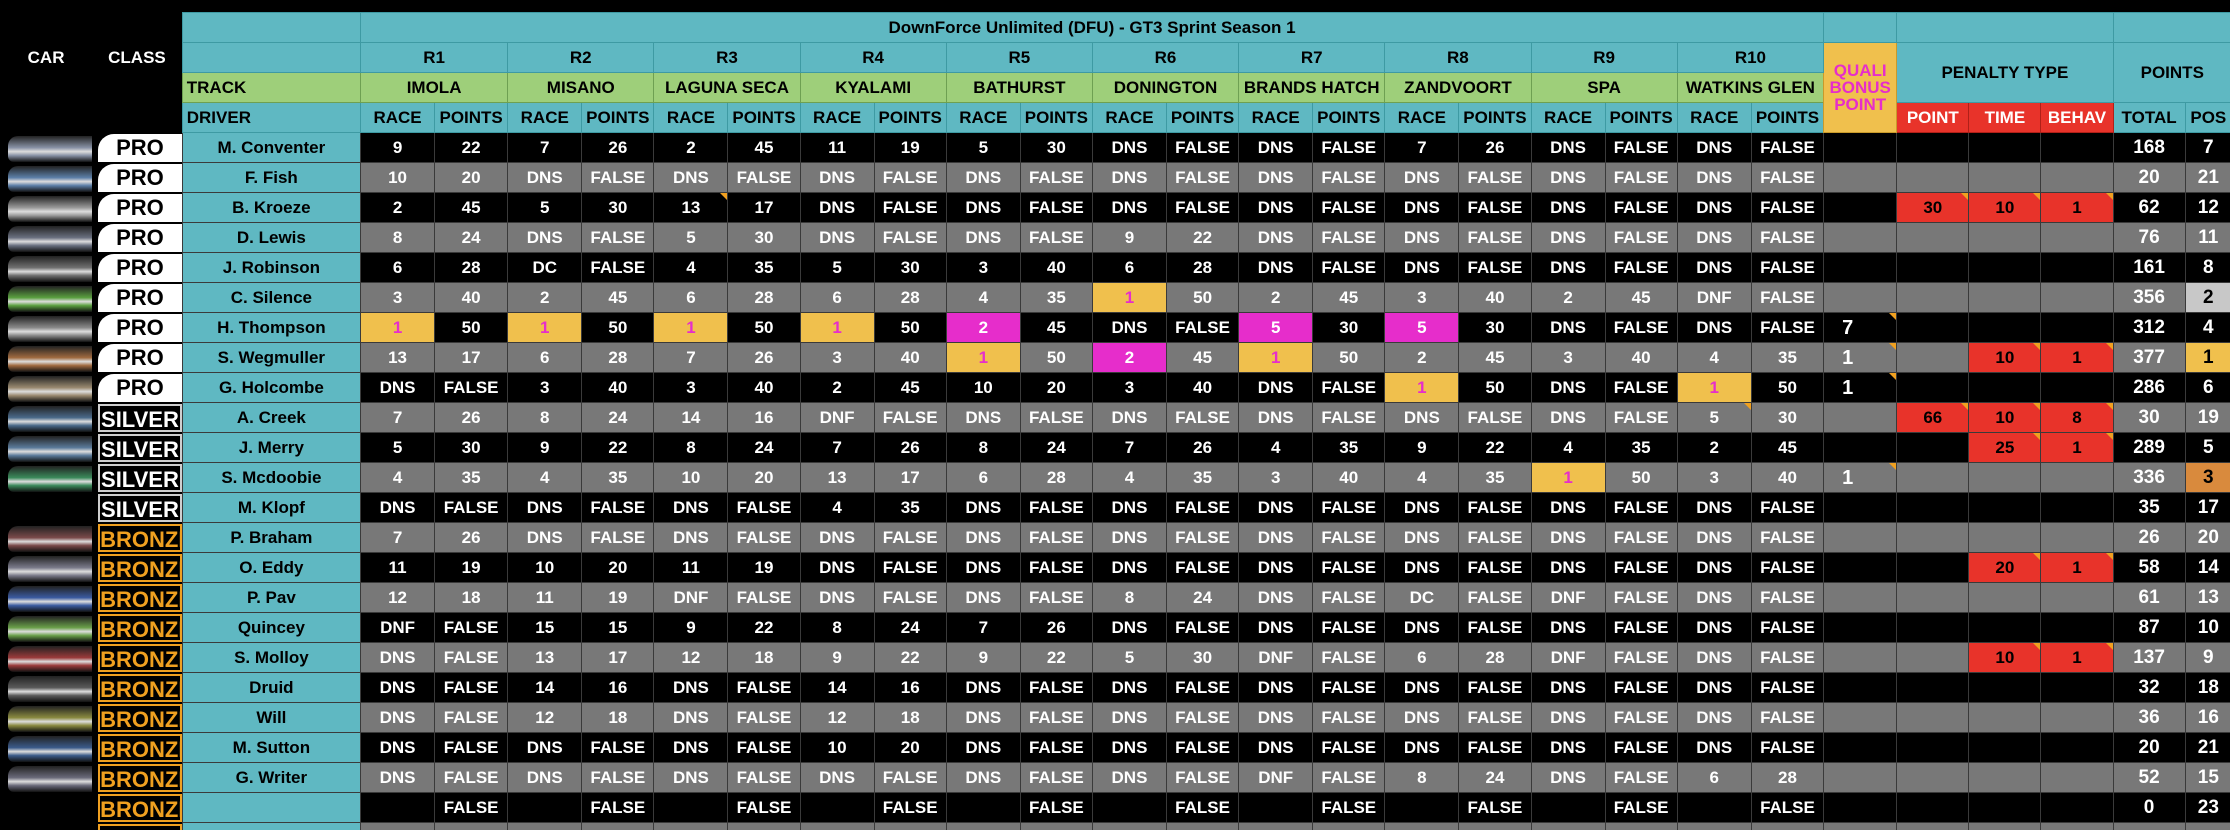 The width and height of the screenshot is (2230, 830). Describe the element at coordinates (1568, 447) in the screenshot. I see `race-result-cell: 4` at that location.